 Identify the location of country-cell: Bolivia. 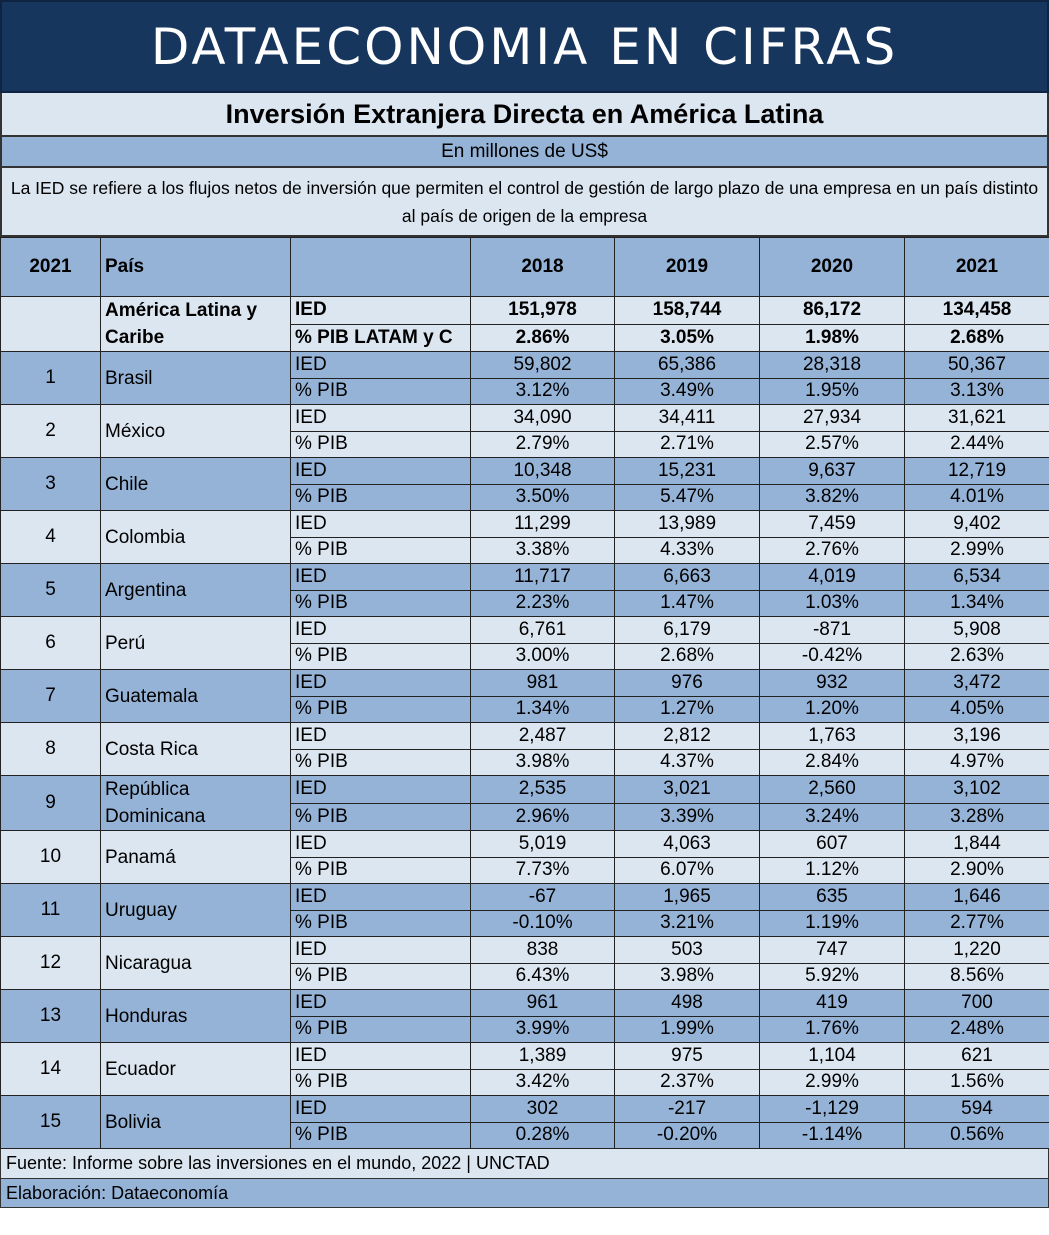
(195, 1122).